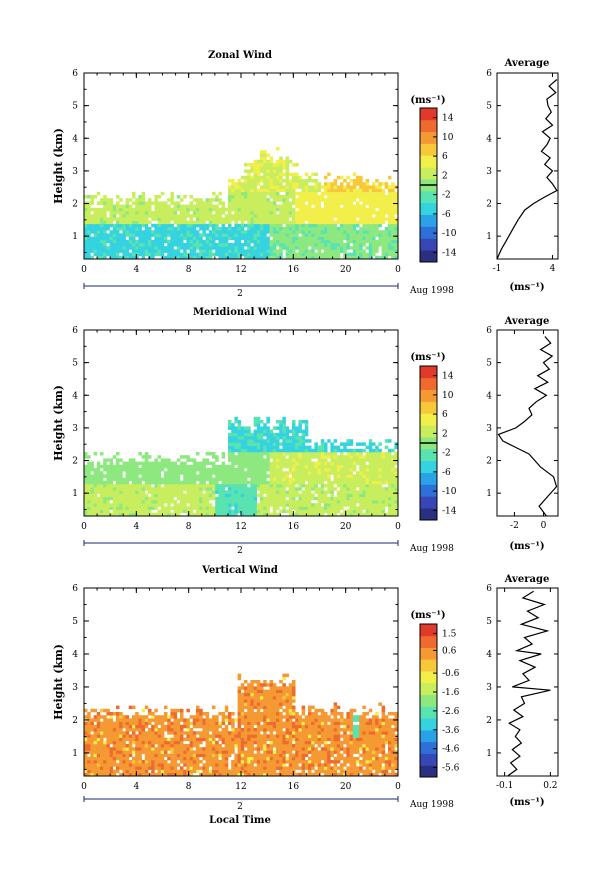 The image size is (610, 873). What do you see at coordinates (75, 721) in the screenshot?
I see `ytick-label-2-1: 2` at bounding box center [75, 721].